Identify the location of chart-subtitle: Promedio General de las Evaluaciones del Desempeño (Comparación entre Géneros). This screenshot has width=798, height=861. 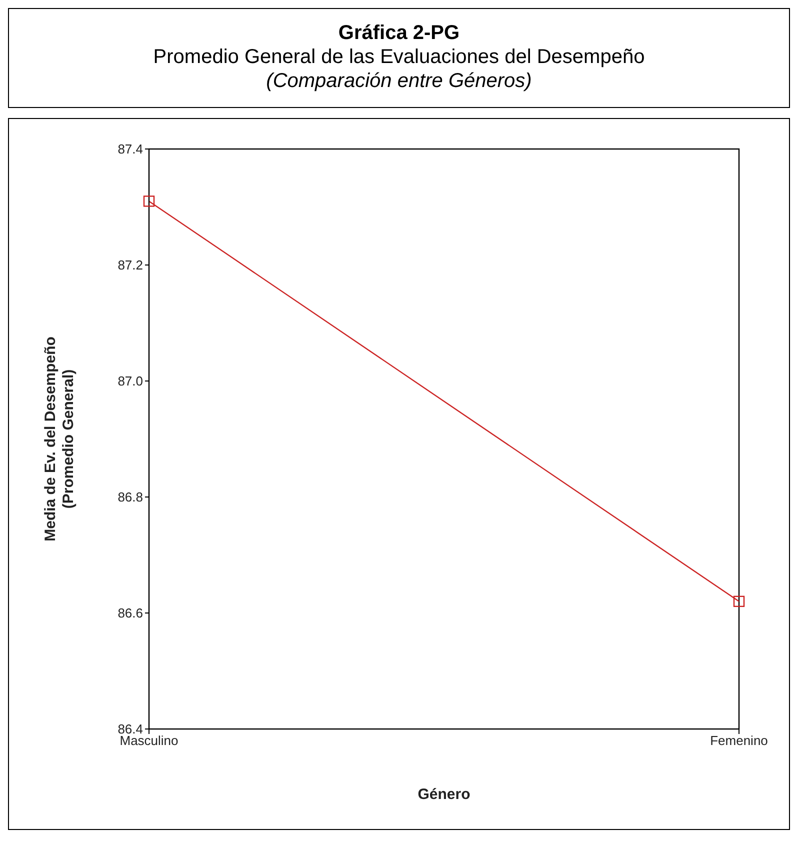
(399, 69).